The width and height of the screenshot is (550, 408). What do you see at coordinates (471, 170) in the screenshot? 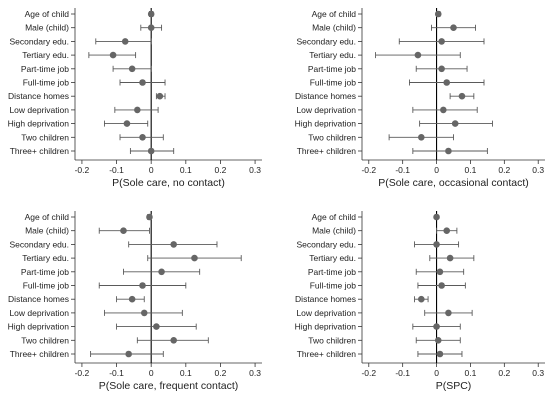
I see `x-tick-label: 0.1` at bounding box center [471, 170].